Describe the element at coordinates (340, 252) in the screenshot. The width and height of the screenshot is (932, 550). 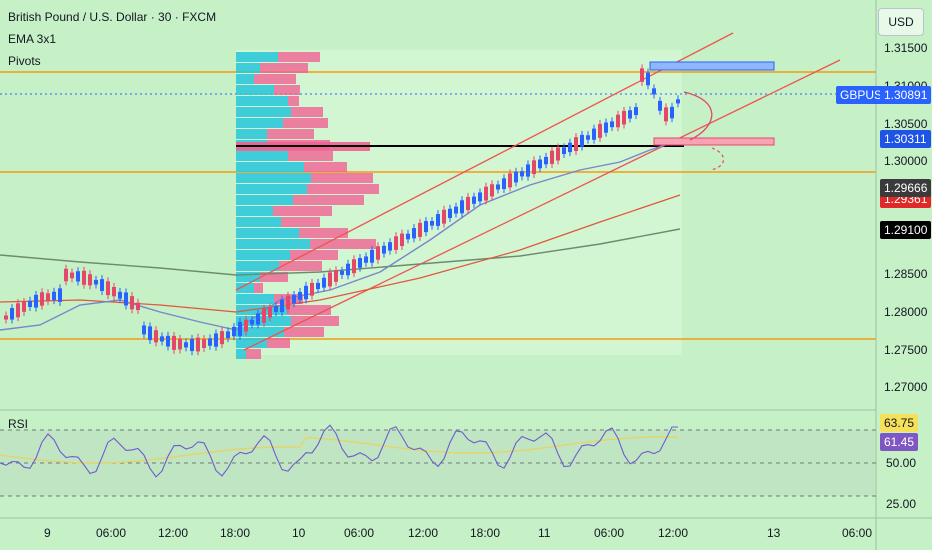
I see `ma-green` at that location.